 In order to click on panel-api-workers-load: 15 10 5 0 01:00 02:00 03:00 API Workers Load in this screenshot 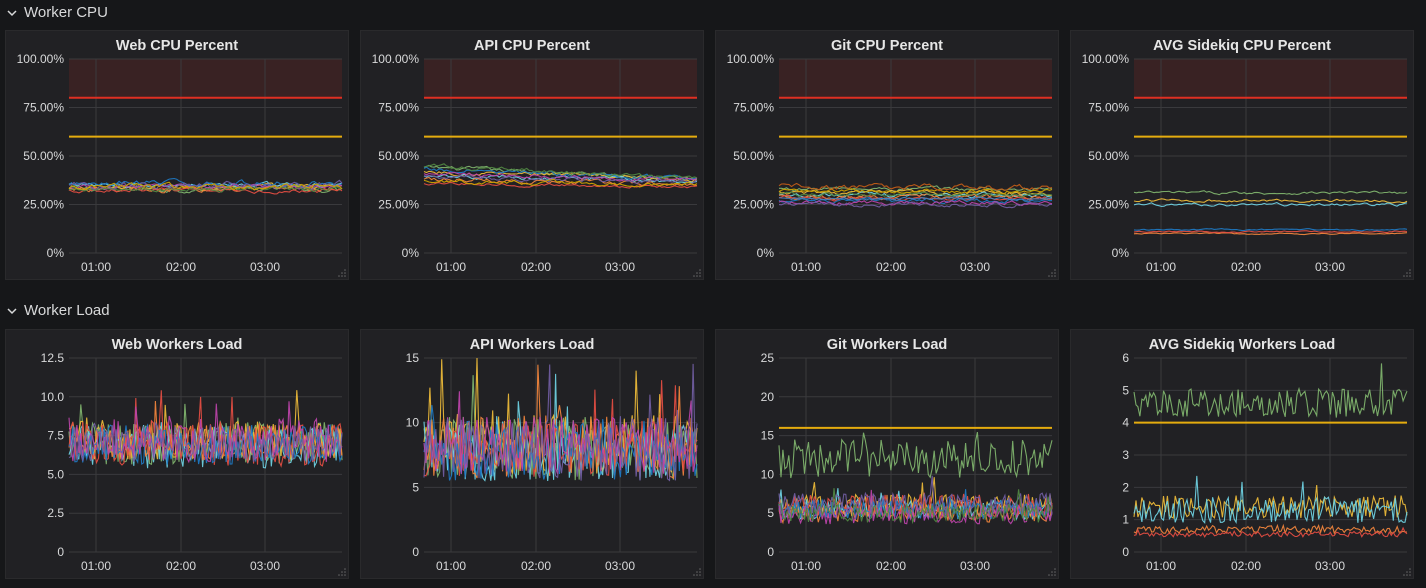, I will do `click(532, 454)`.